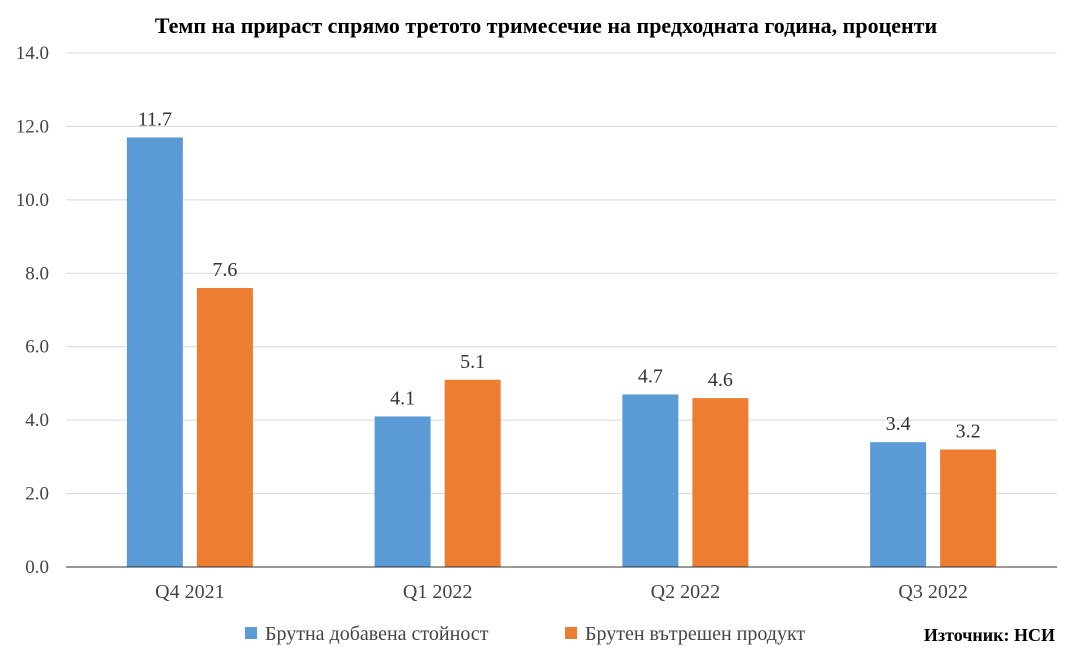 The height and width of the screenshot is (663, 1070). What do you see at coordinates (932, 592) in the screenshot?
I see `x-category-label: Q3 2022` at bounding box center [932, 592].